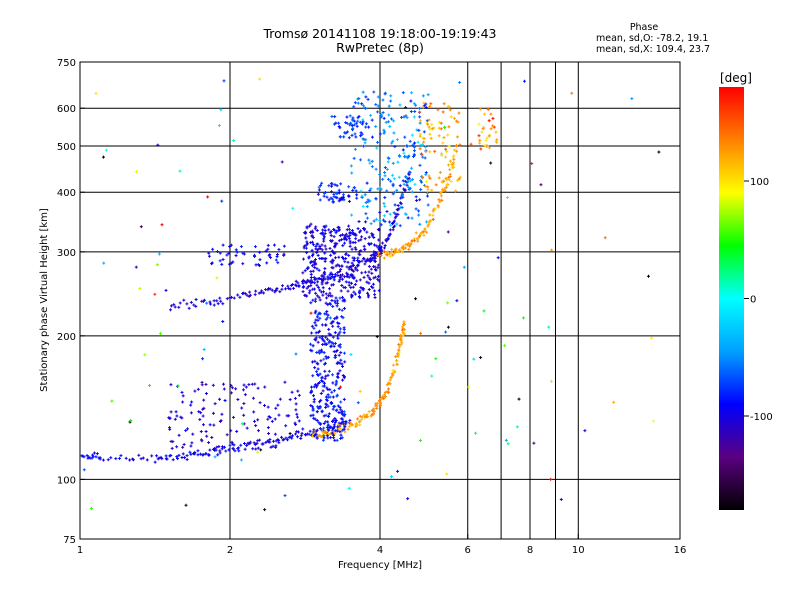 This screenshot has height=600, width=800. I want to click on y-tick-label: 75, so click(69, 540).